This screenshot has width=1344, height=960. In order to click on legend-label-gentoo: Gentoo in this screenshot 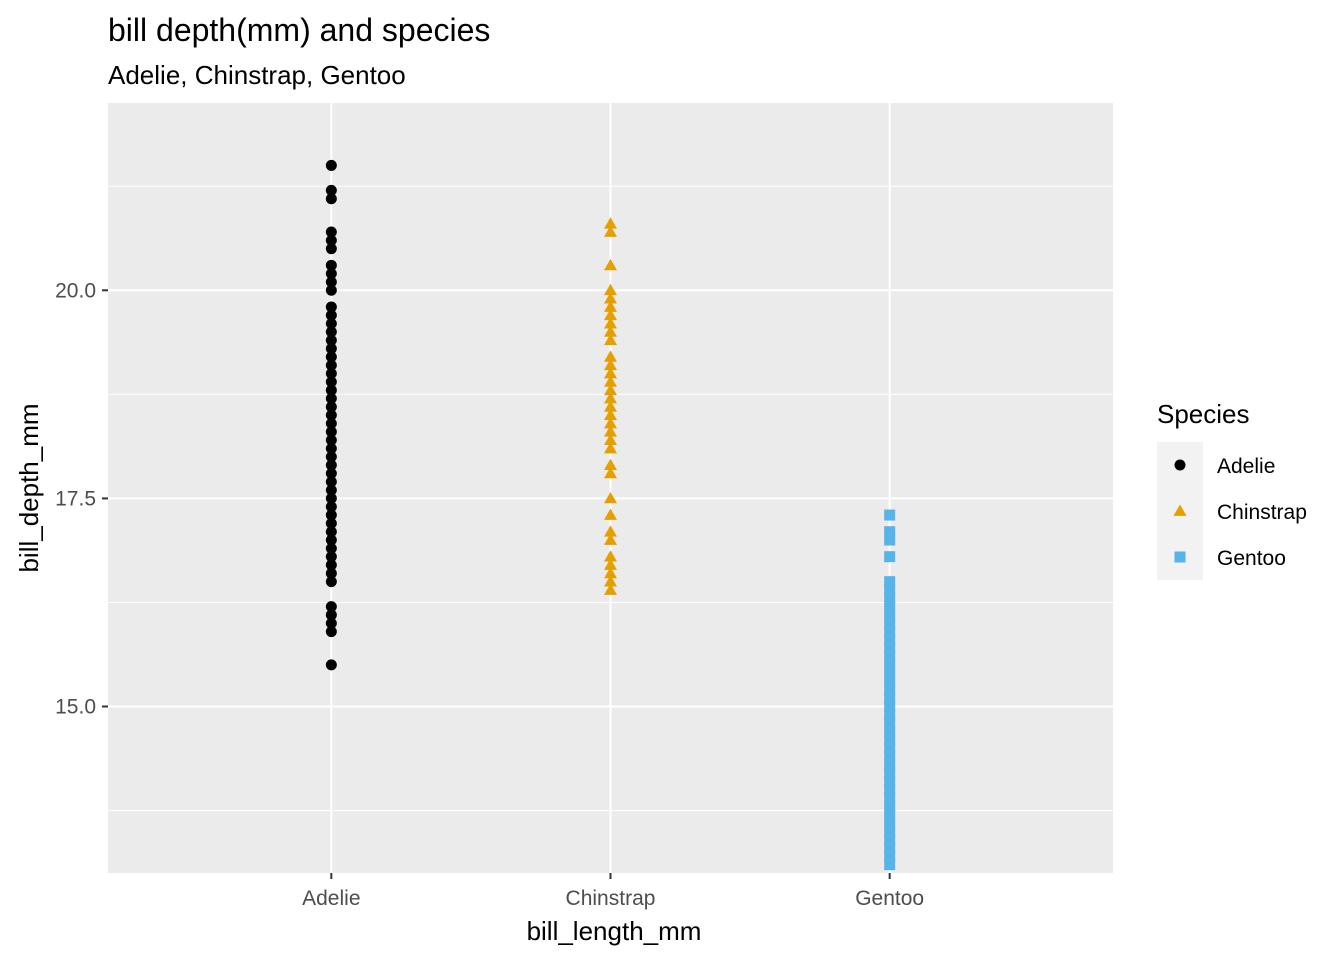, I will do `click(1251, 558)`.